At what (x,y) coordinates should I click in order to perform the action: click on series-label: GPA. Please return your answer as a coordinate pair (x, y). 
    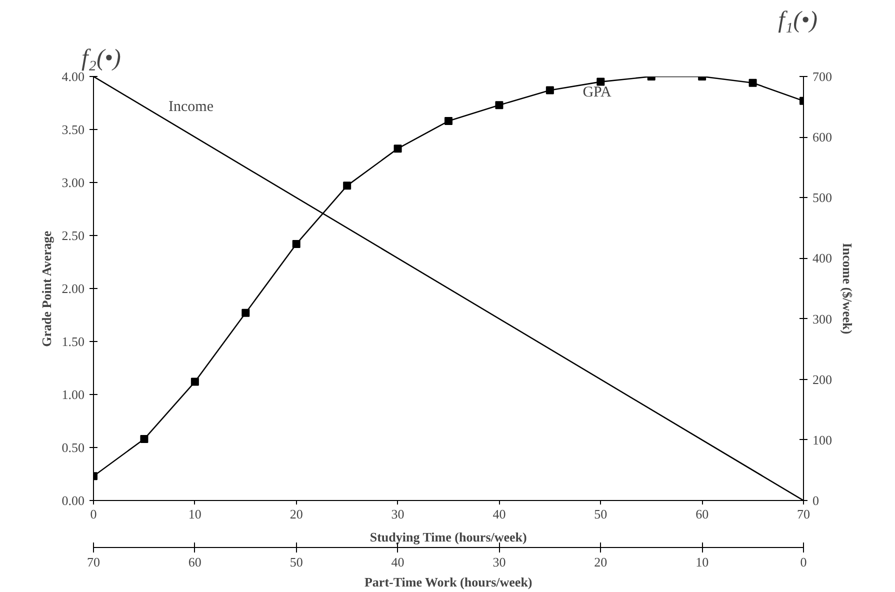
    Looking at the image, I should click on (597, 92).